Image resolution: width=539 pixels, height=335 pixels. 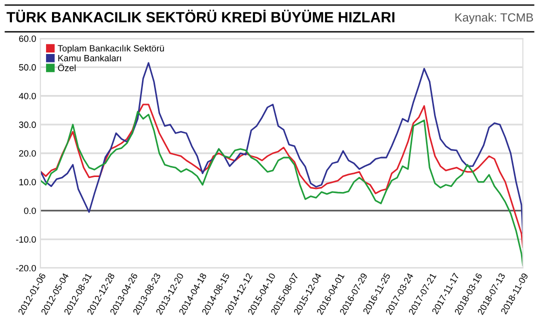 What do you see at coordinates (27, 67) in the screenshot?
I see `y-tick-label: 50.0` at bounding box center [27, 67].